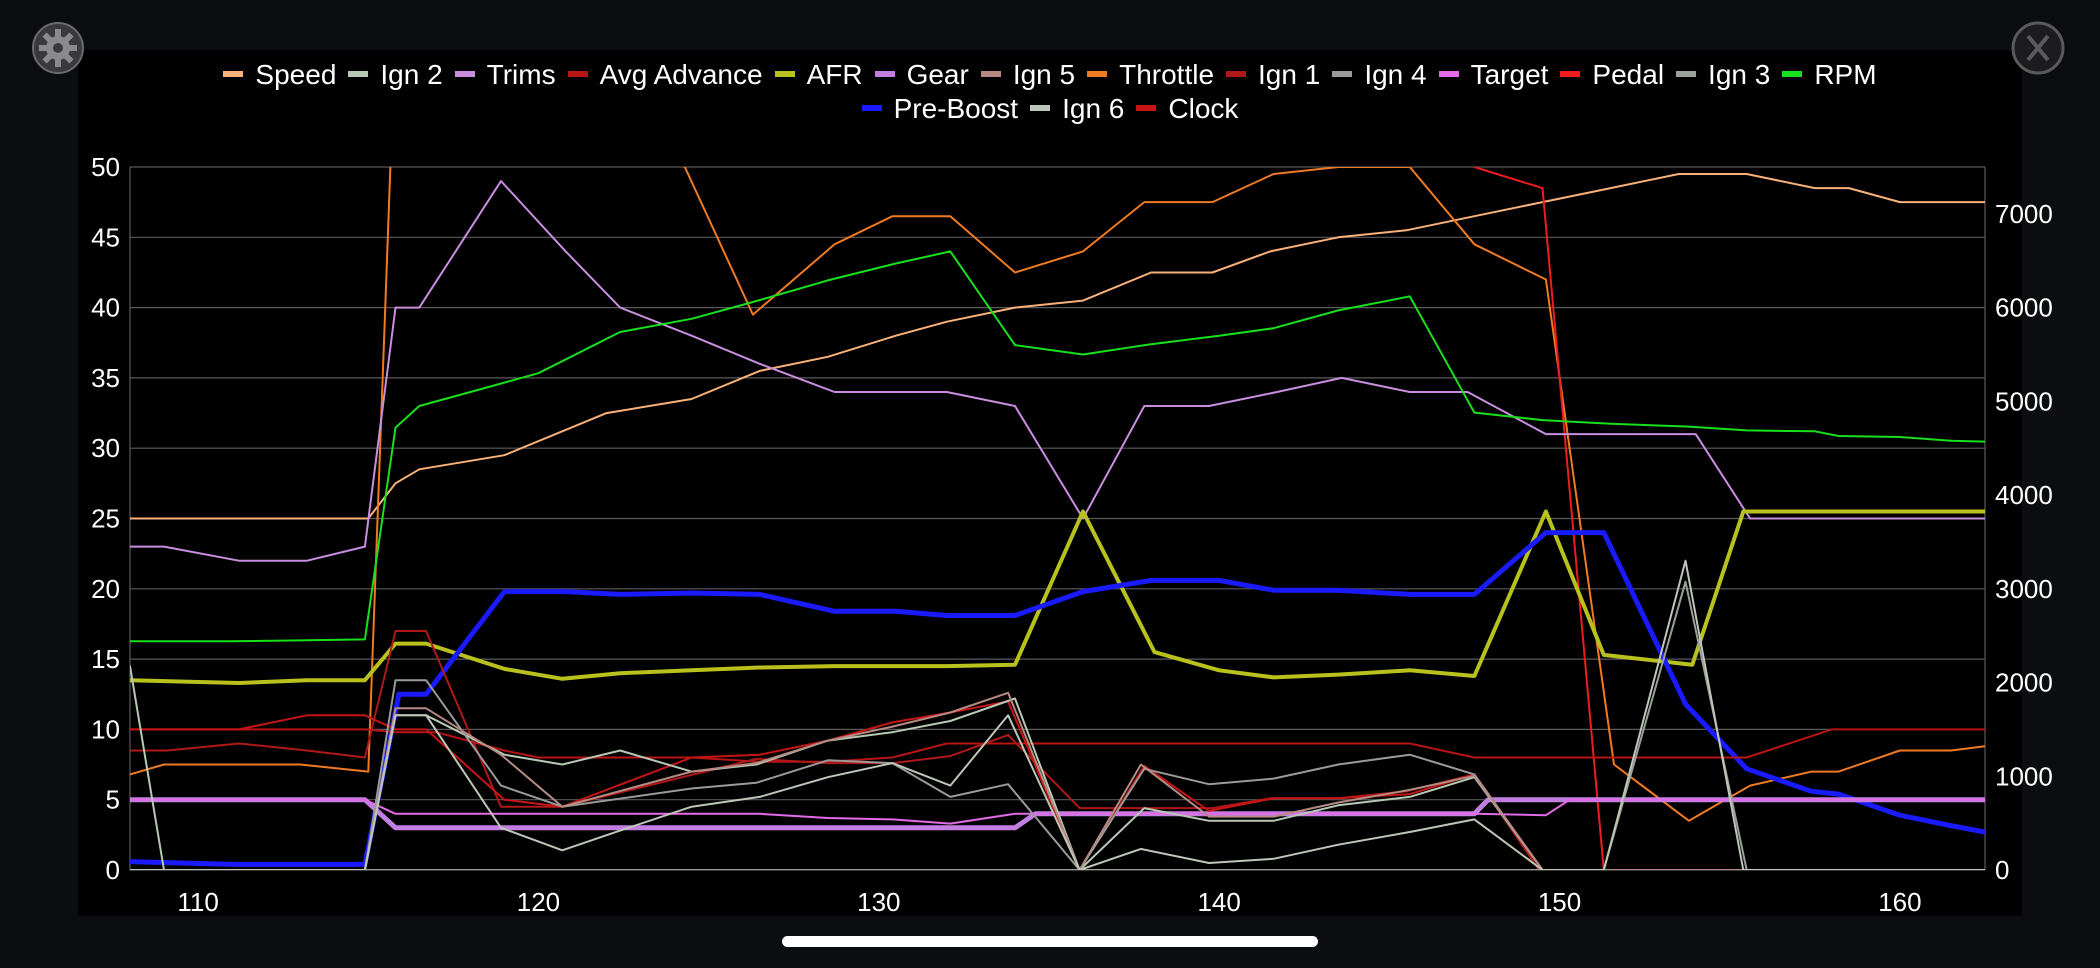 This screenshot has height=968, width=2100. I want to click on legend-label: Clock, so click(1203, 108).